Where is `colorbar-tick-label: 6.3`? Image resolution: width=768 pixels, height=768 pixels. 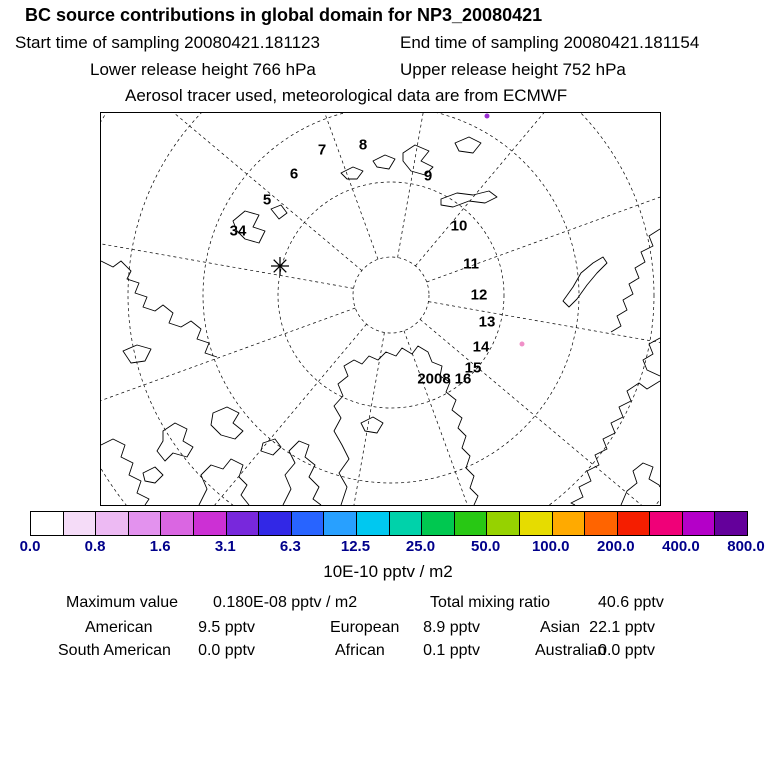
colorbar-tick-label: 6.3 is located at coordinates (290, 546).